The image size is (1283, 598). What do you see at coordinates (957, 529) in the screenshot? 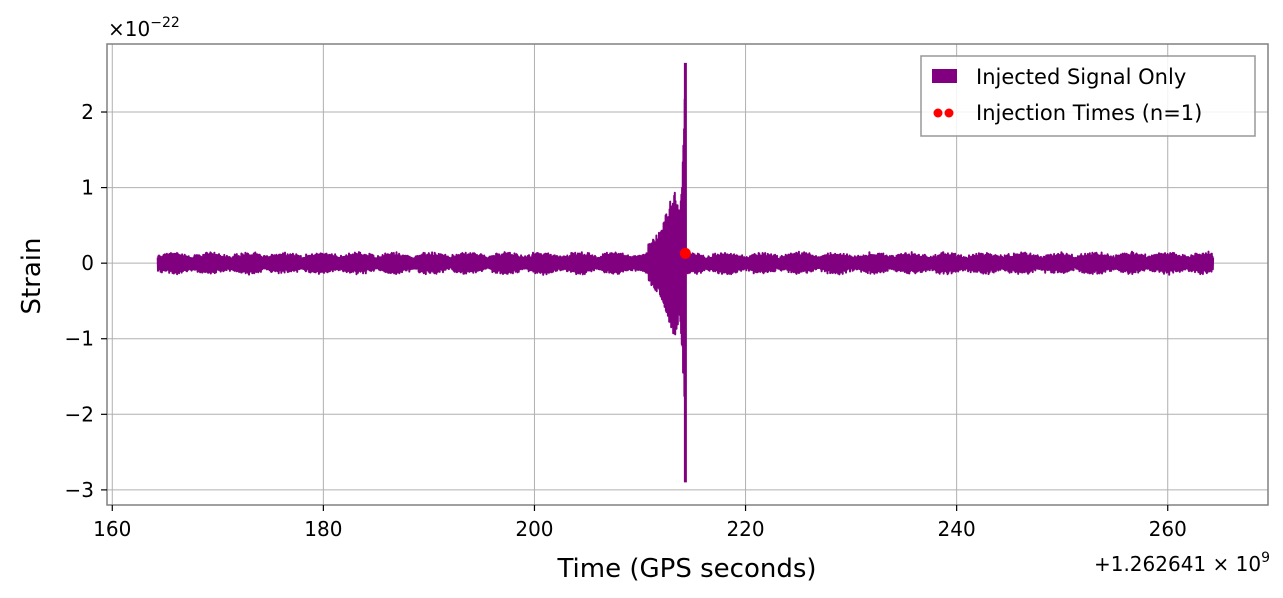
I see `x-tick-label: 240` at bounding box center [957, 529].